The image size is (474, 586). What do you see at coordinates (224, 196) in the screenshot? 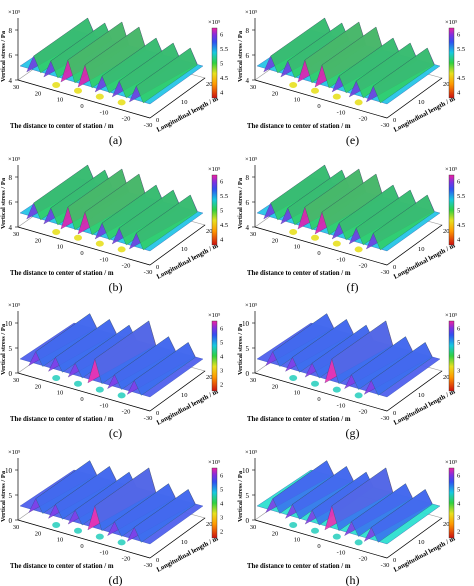
I see `colorbar-tick-label: 5.5` at bounding box center [224, 196].